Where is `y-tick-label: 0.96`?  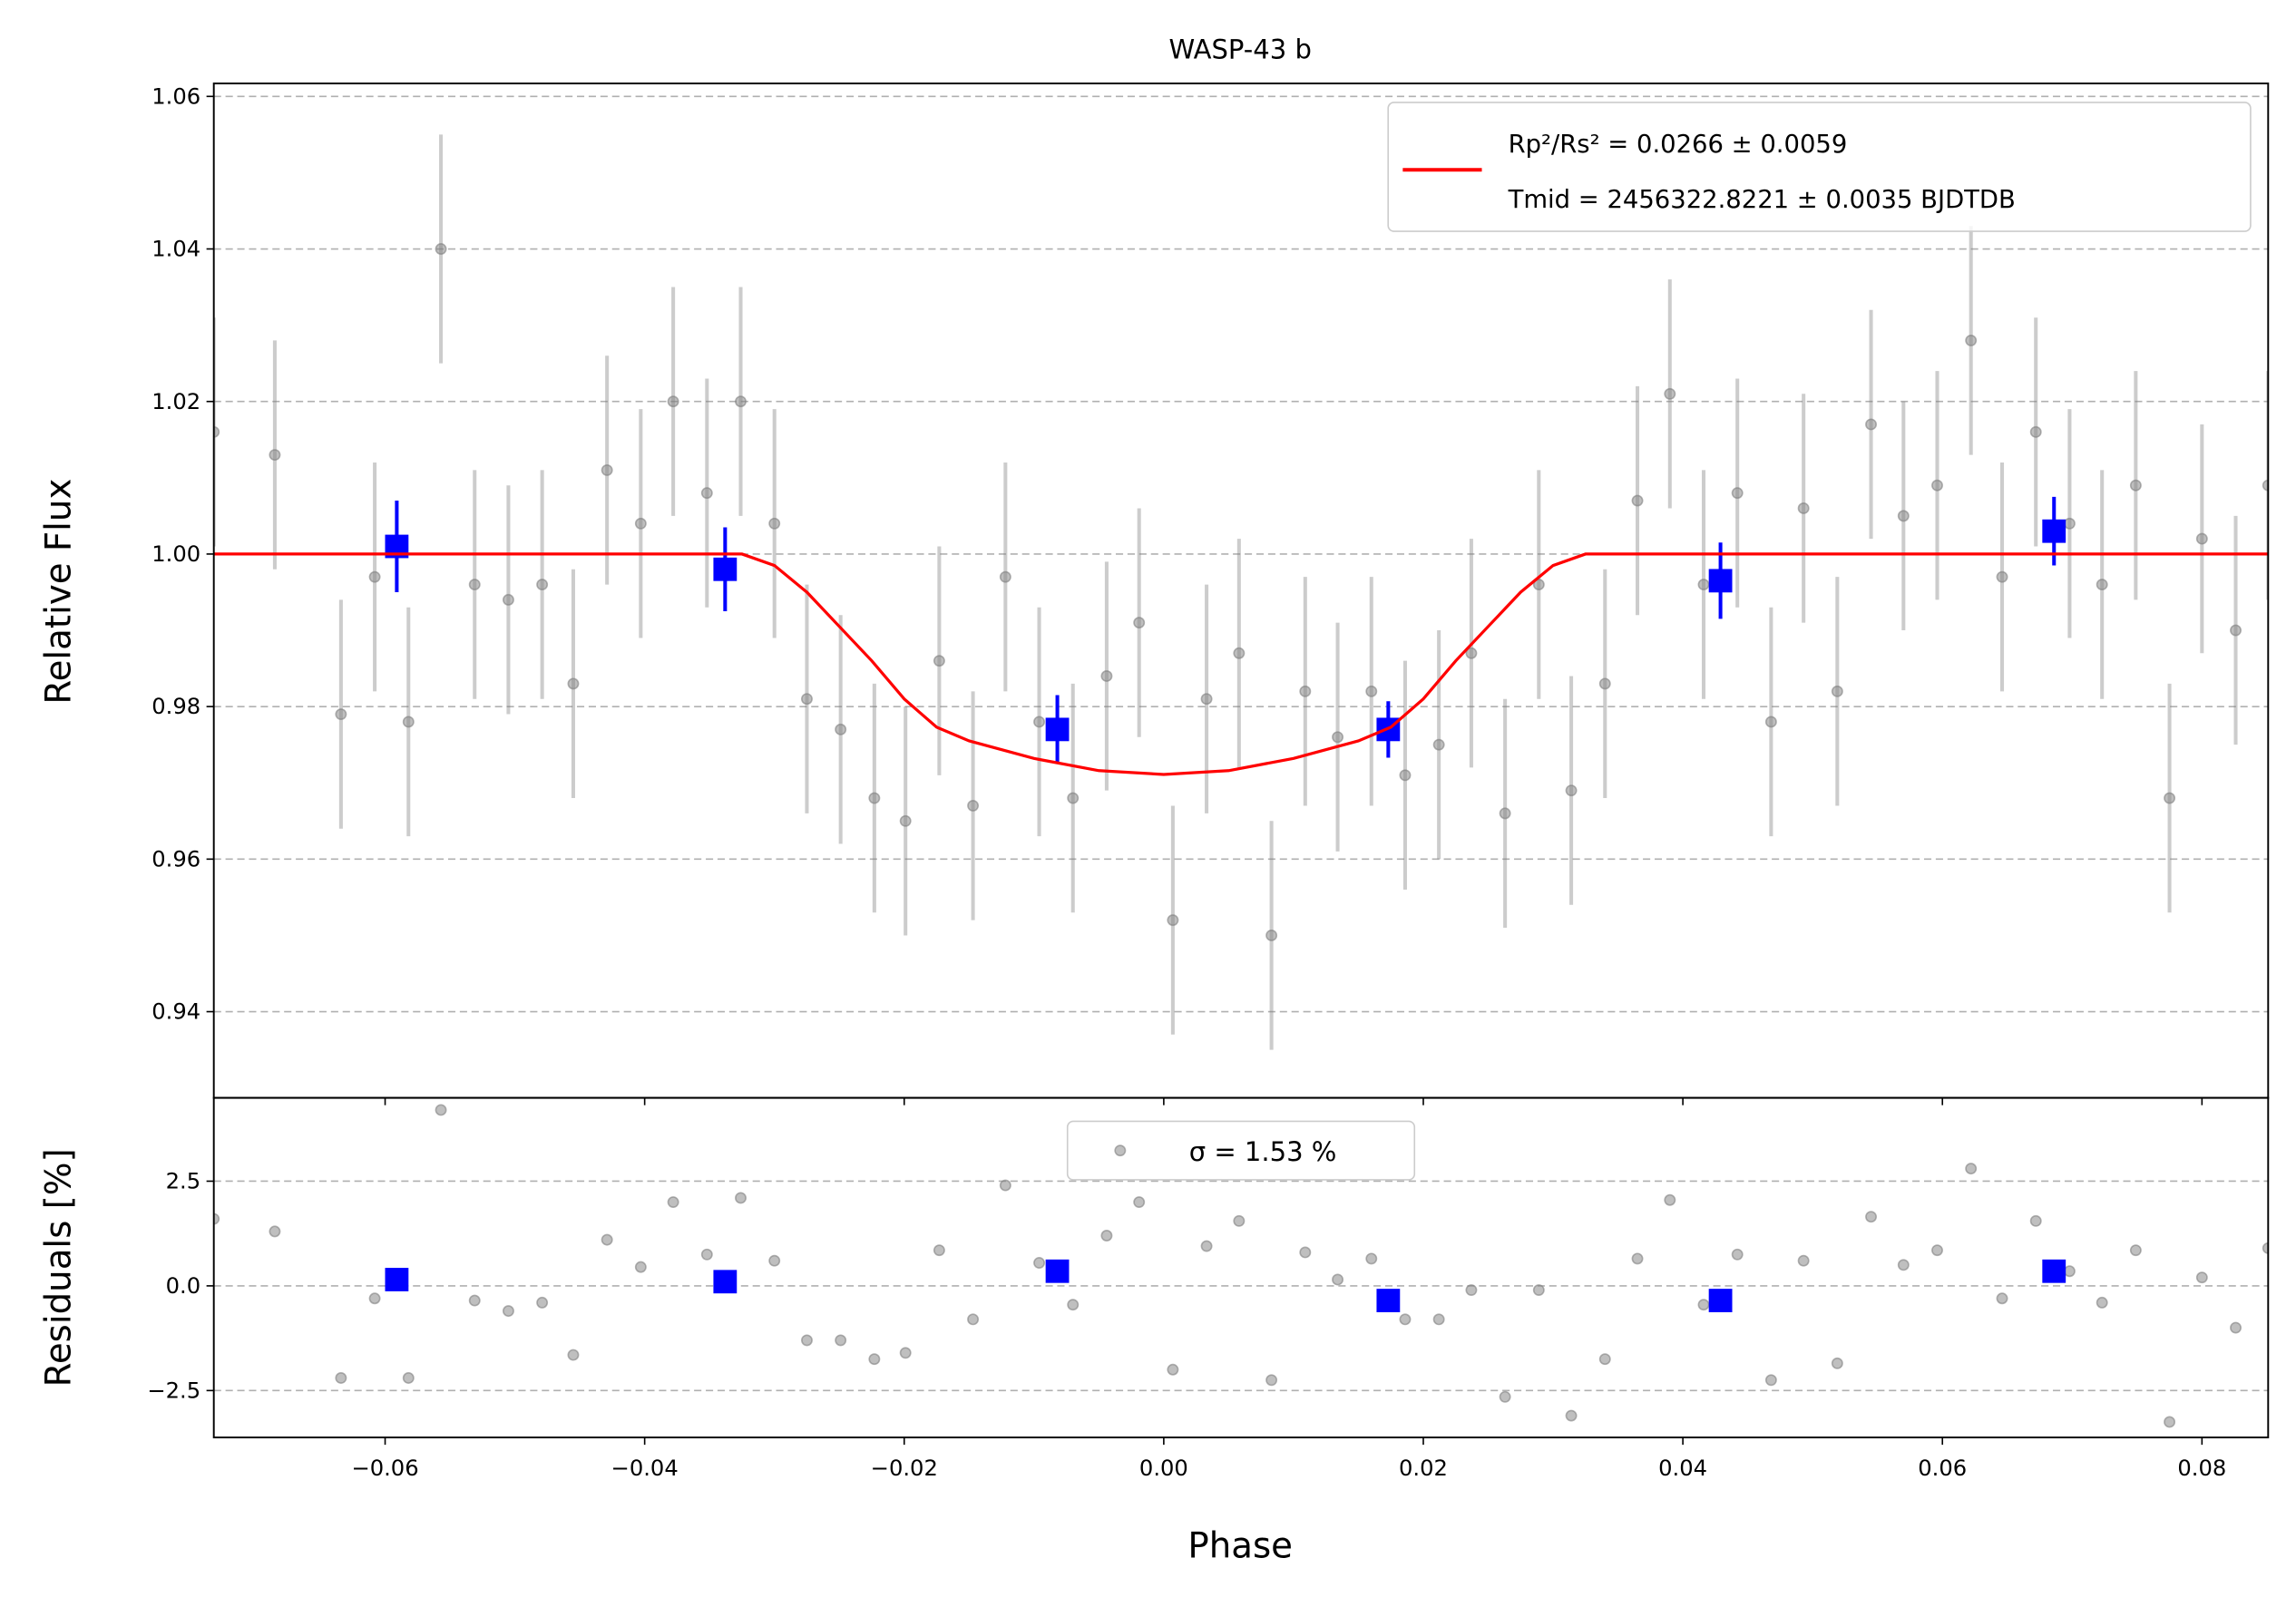 y-tick-label: 0.96 is located at coordinates (175, 859).